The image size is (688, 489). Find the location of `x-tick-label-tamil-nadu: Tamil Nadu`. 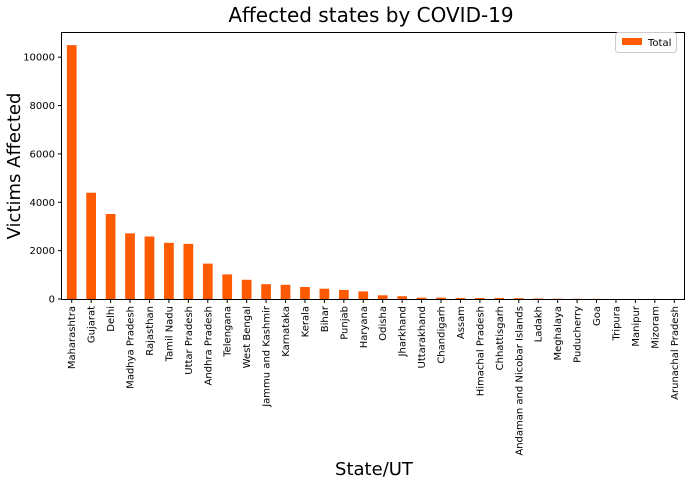

x-tick-label-tamil-nadu: Tamil Nadu is located at coordinates (169, 334).